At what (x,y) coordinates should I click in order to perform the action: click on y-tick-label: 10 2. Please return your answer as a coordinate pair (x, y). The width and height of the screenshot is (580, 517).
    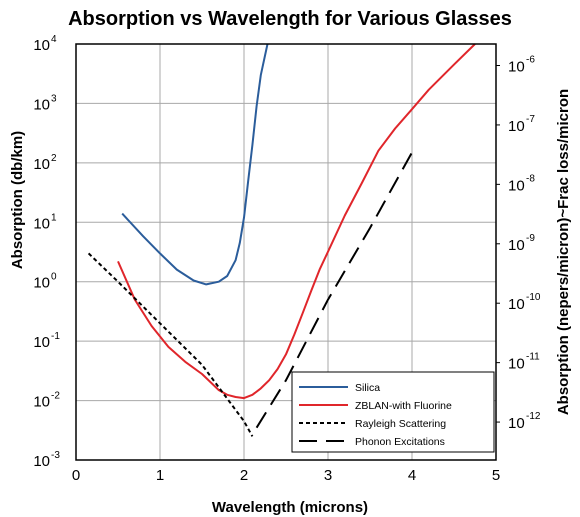
    Looking at the image, I should click on (45, 163).